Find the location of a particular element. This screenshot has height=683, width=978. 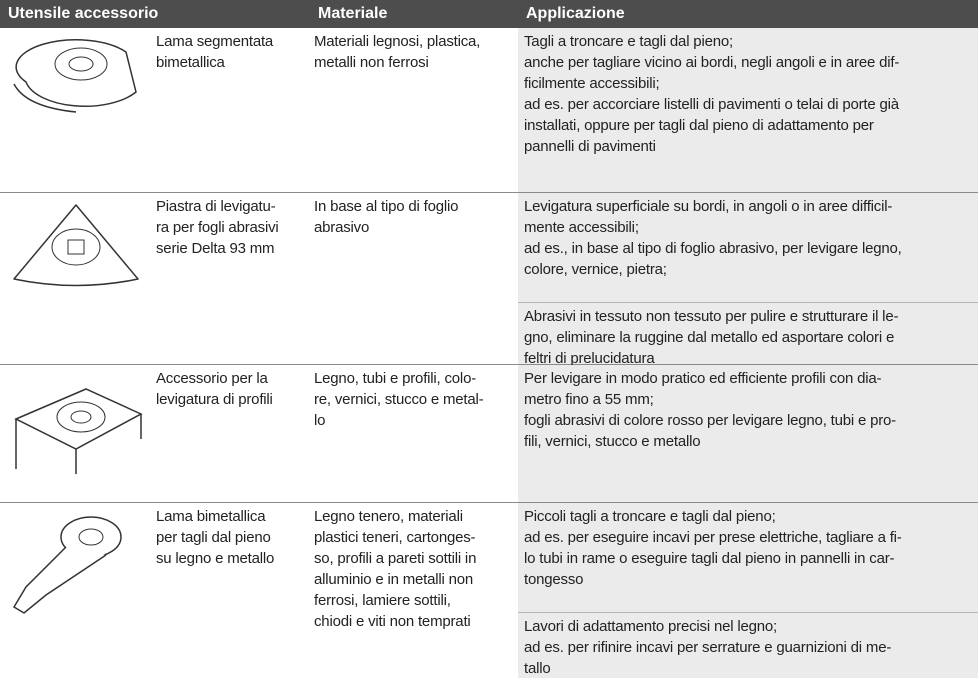

text-line: ferrosi, lamiere sottili, is located at coordinates (382, 600).